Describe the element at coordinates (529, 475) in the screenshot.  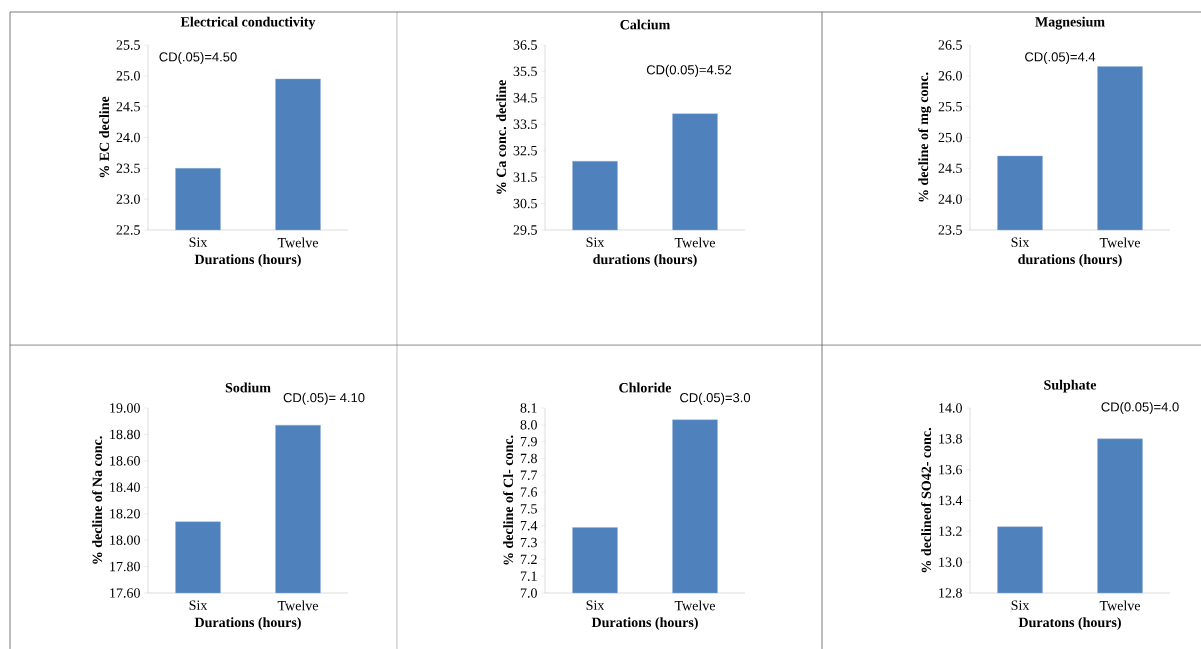
I see `y-tick-label: 7.7` at that location.